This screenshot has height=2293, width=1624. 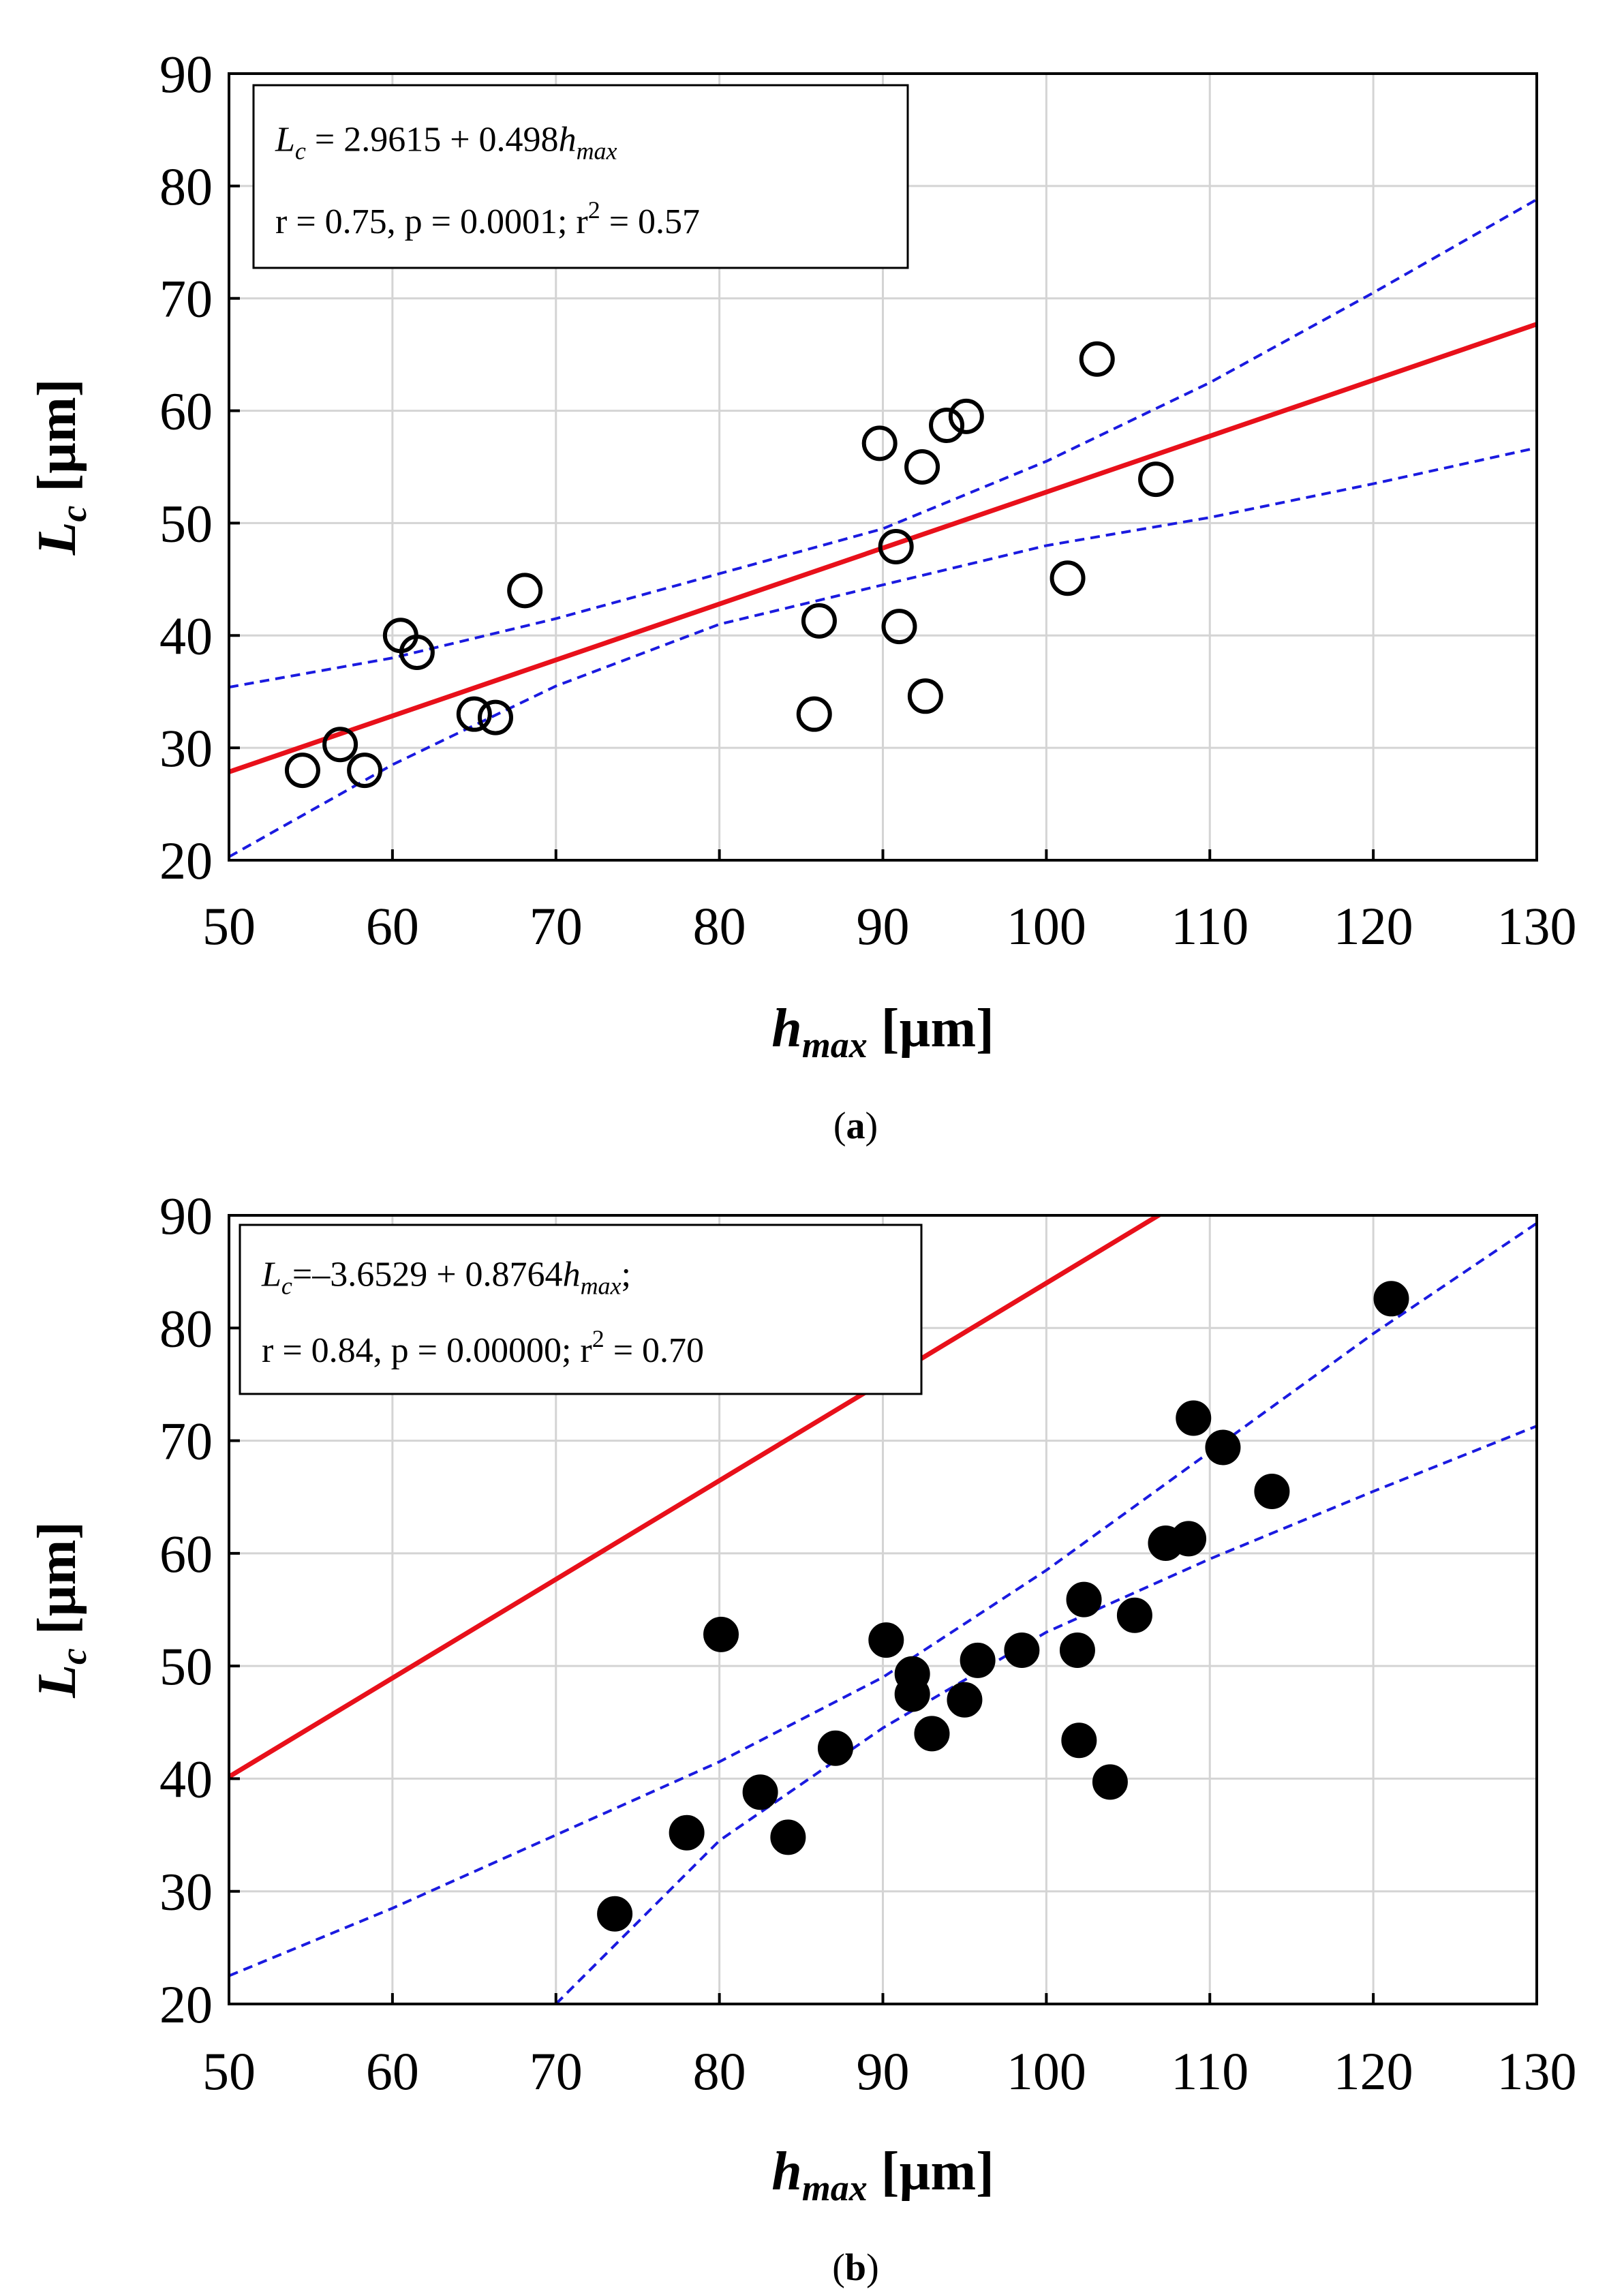 I want to click on y-tick-label: 90, so click(x=186, y=74).